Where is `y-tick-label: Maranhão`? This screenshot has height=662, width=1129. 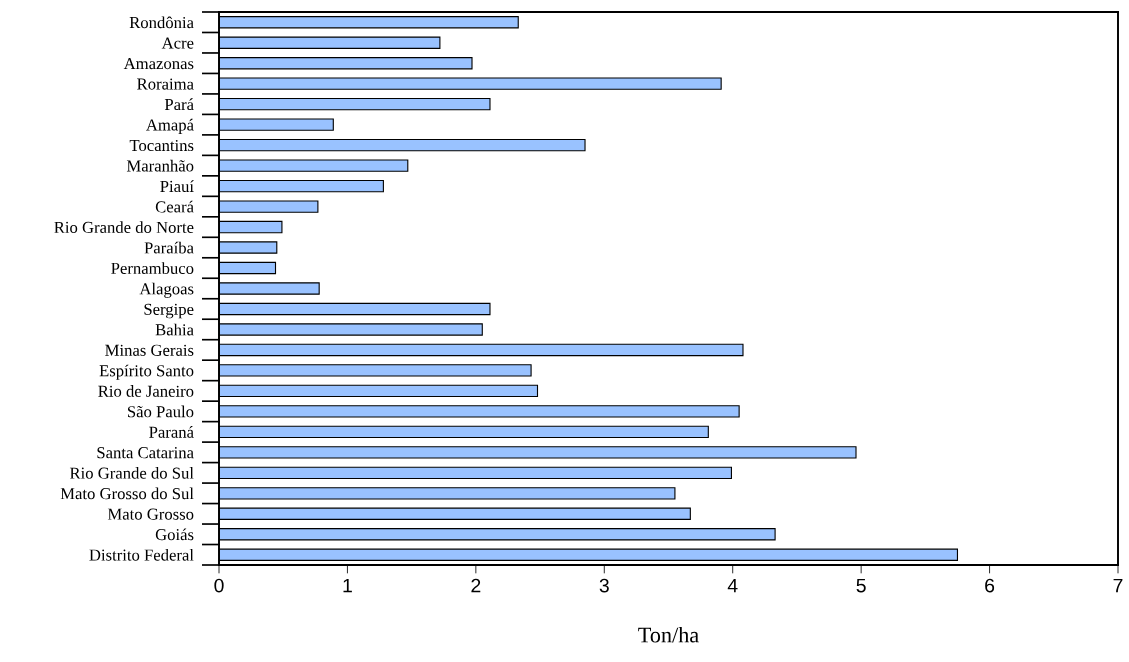 y-tick-label: Maranhão is located at coordinates (160, 165).